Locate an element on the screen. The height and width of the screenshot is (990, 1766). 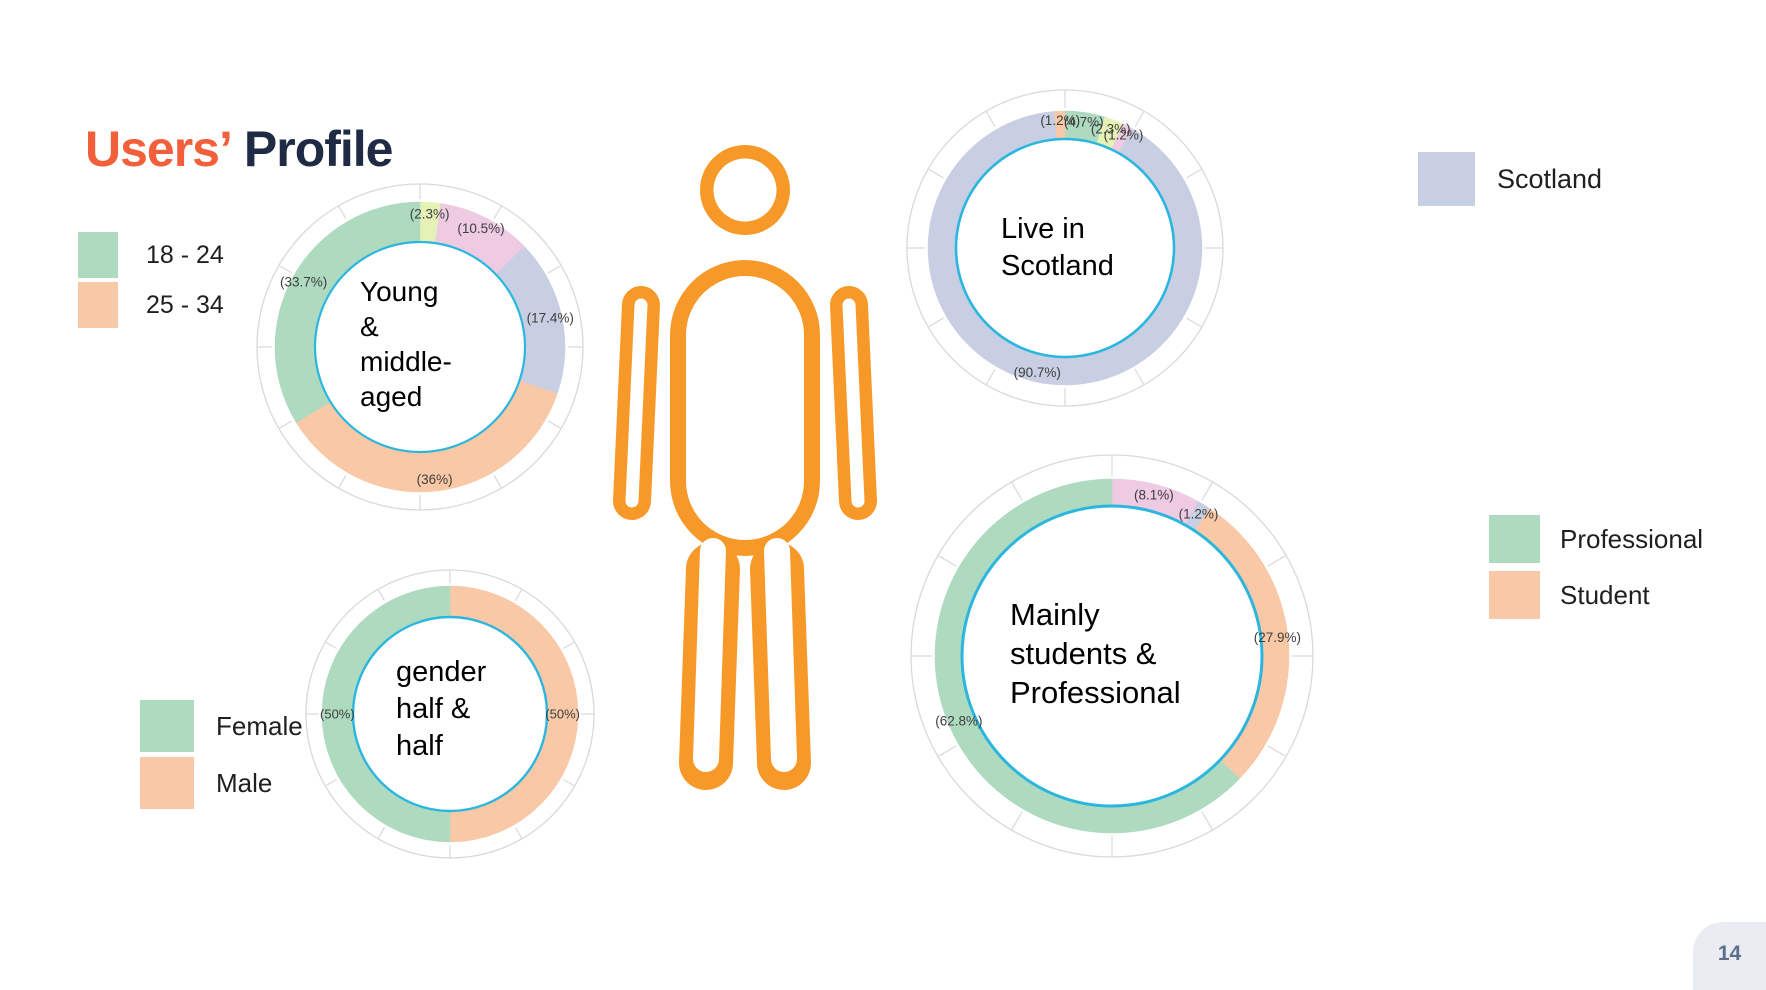
slice-percent-label: (17.4%) is located at coordinates (550, 318).